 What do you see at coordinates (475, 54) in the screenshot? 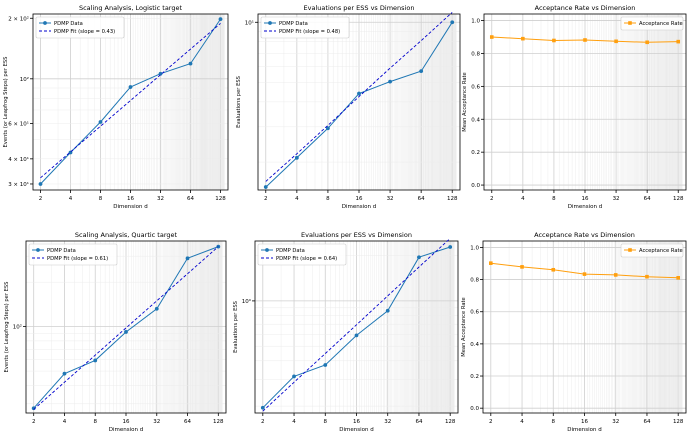
I see `y-tick-label: 0.8` at bounding box center [475, 54].